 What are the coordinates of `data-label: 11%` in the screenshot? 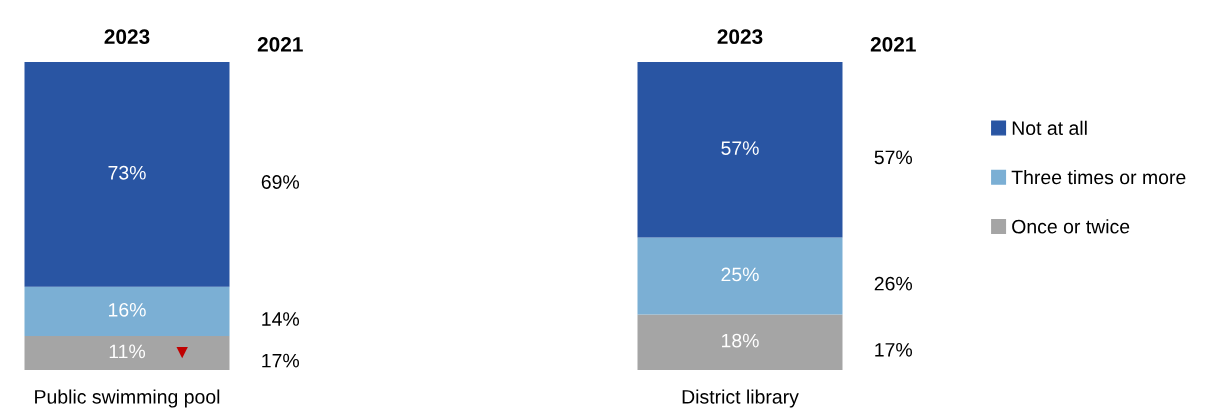 It's located at (127, 351).